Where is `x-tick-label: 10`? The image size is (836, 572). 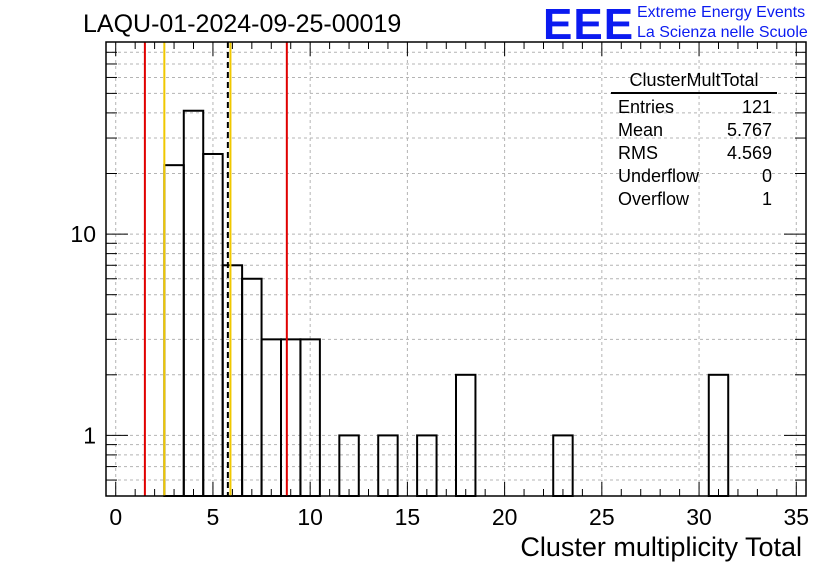 x-tick-label: 10 is located at coordinates (310, 517).